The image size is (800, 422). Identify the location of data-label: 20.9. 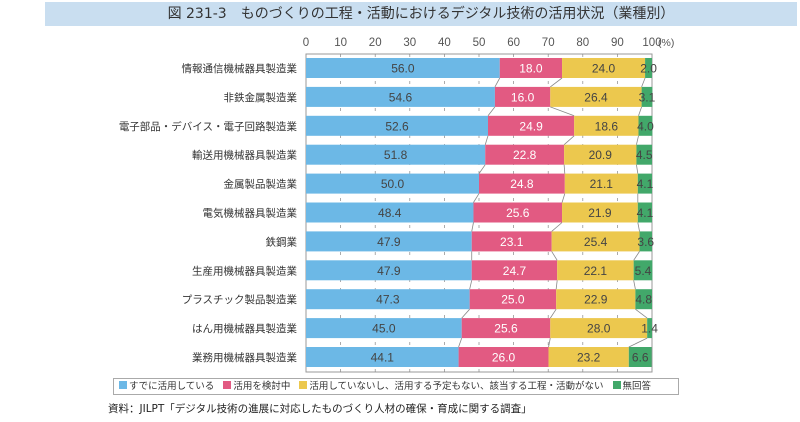
(601, 155).